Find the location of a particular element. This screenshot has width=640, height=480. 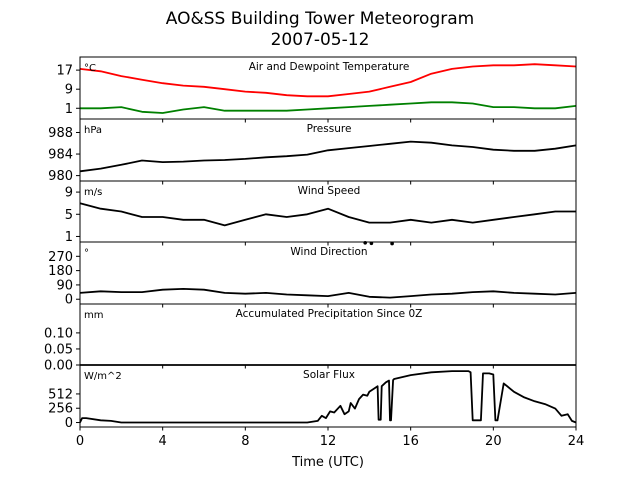

panel-1-title: Air and Dewpoint Temperature is located at coordinates (329, 67).